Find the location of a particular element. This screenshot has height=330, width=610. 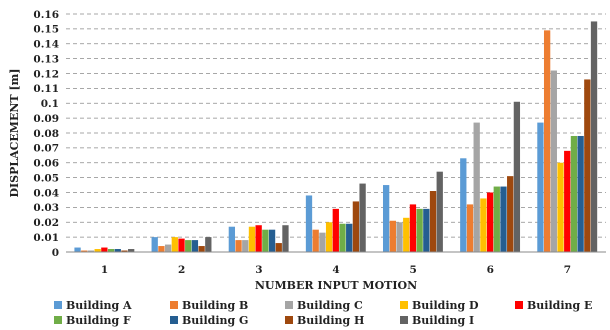

y-tick-label: 0 is located at coordinates (55, 253).